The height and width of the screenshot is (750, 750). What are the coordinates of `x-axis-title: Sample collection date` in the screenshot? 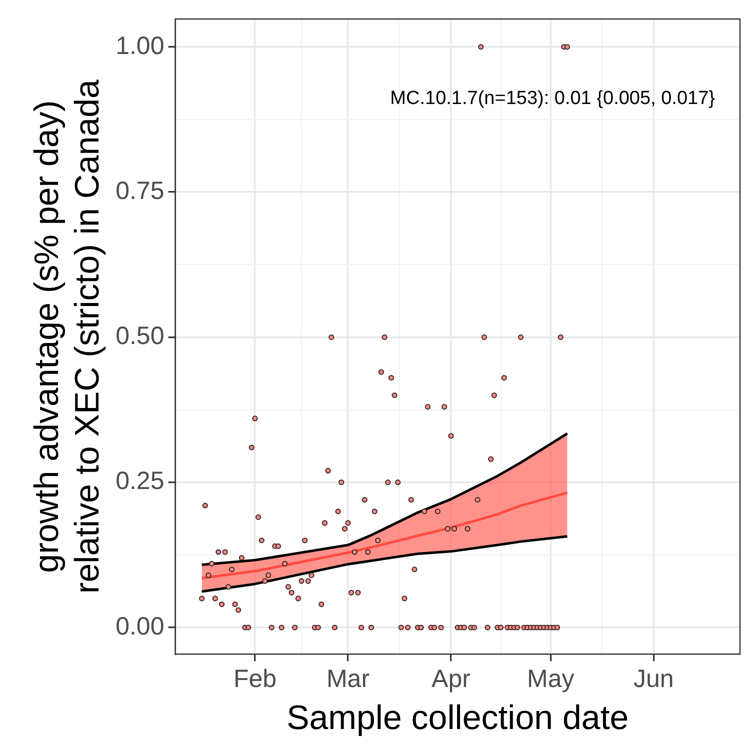 It's located at (457, 717).